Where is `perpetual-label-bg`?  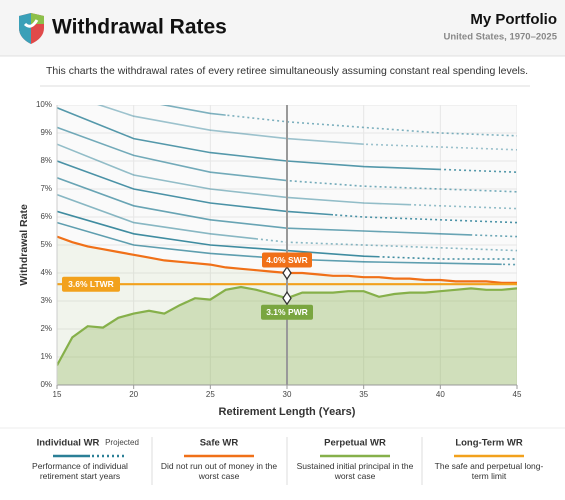
perpetual-label-bg is located at coordinates (287, 312).